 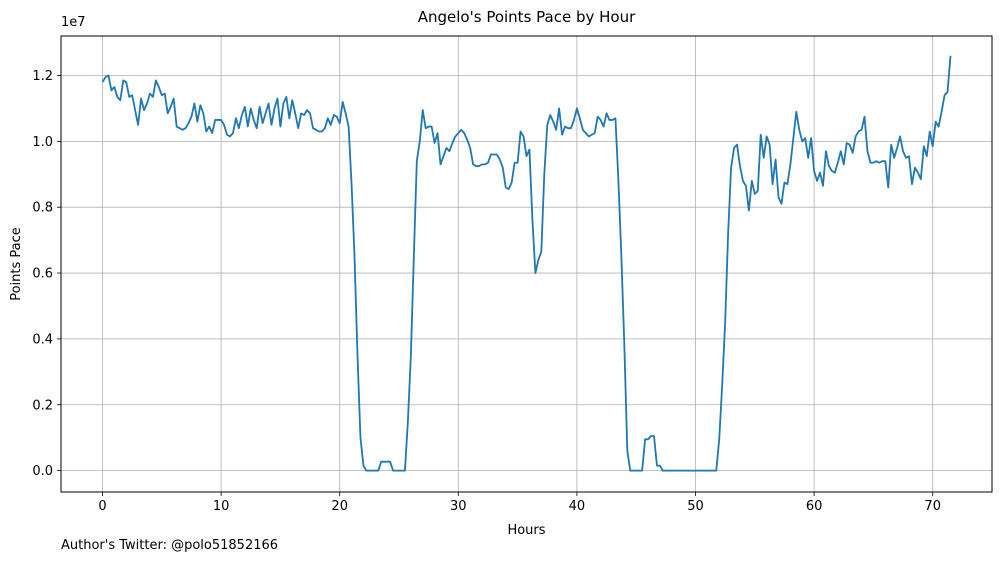 I want to click on y-tick-label: 0.6, so click(x=42, y=274).